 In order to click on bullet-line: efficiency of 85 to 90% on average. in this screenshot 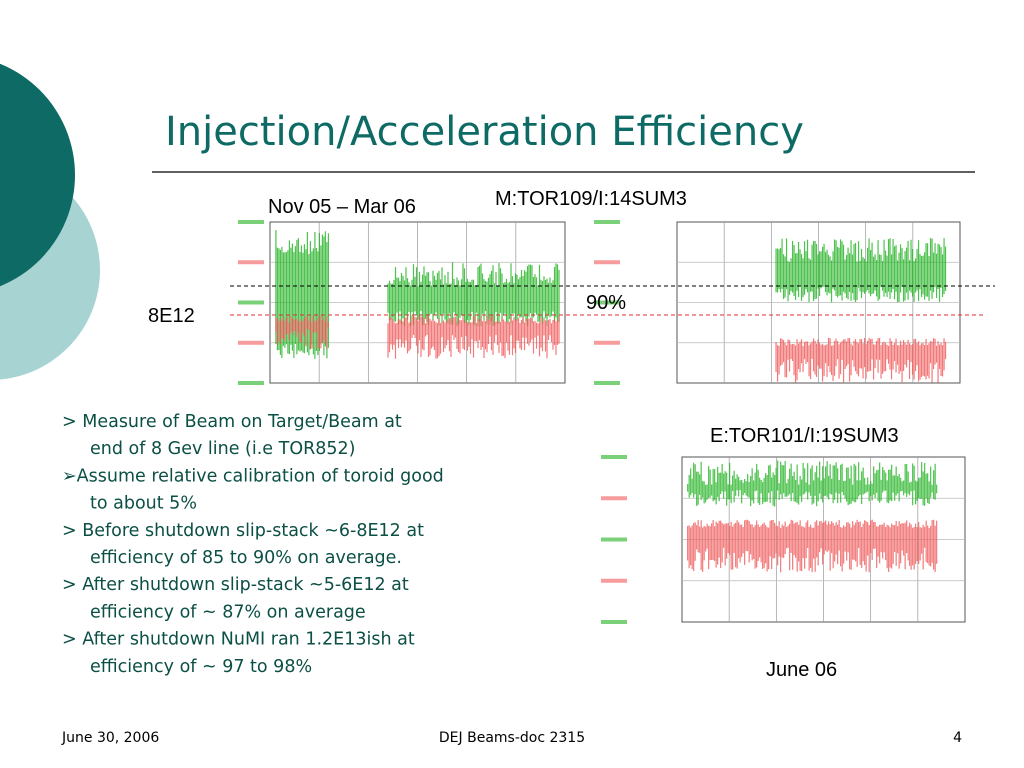, I will do `click(246, 558)`.